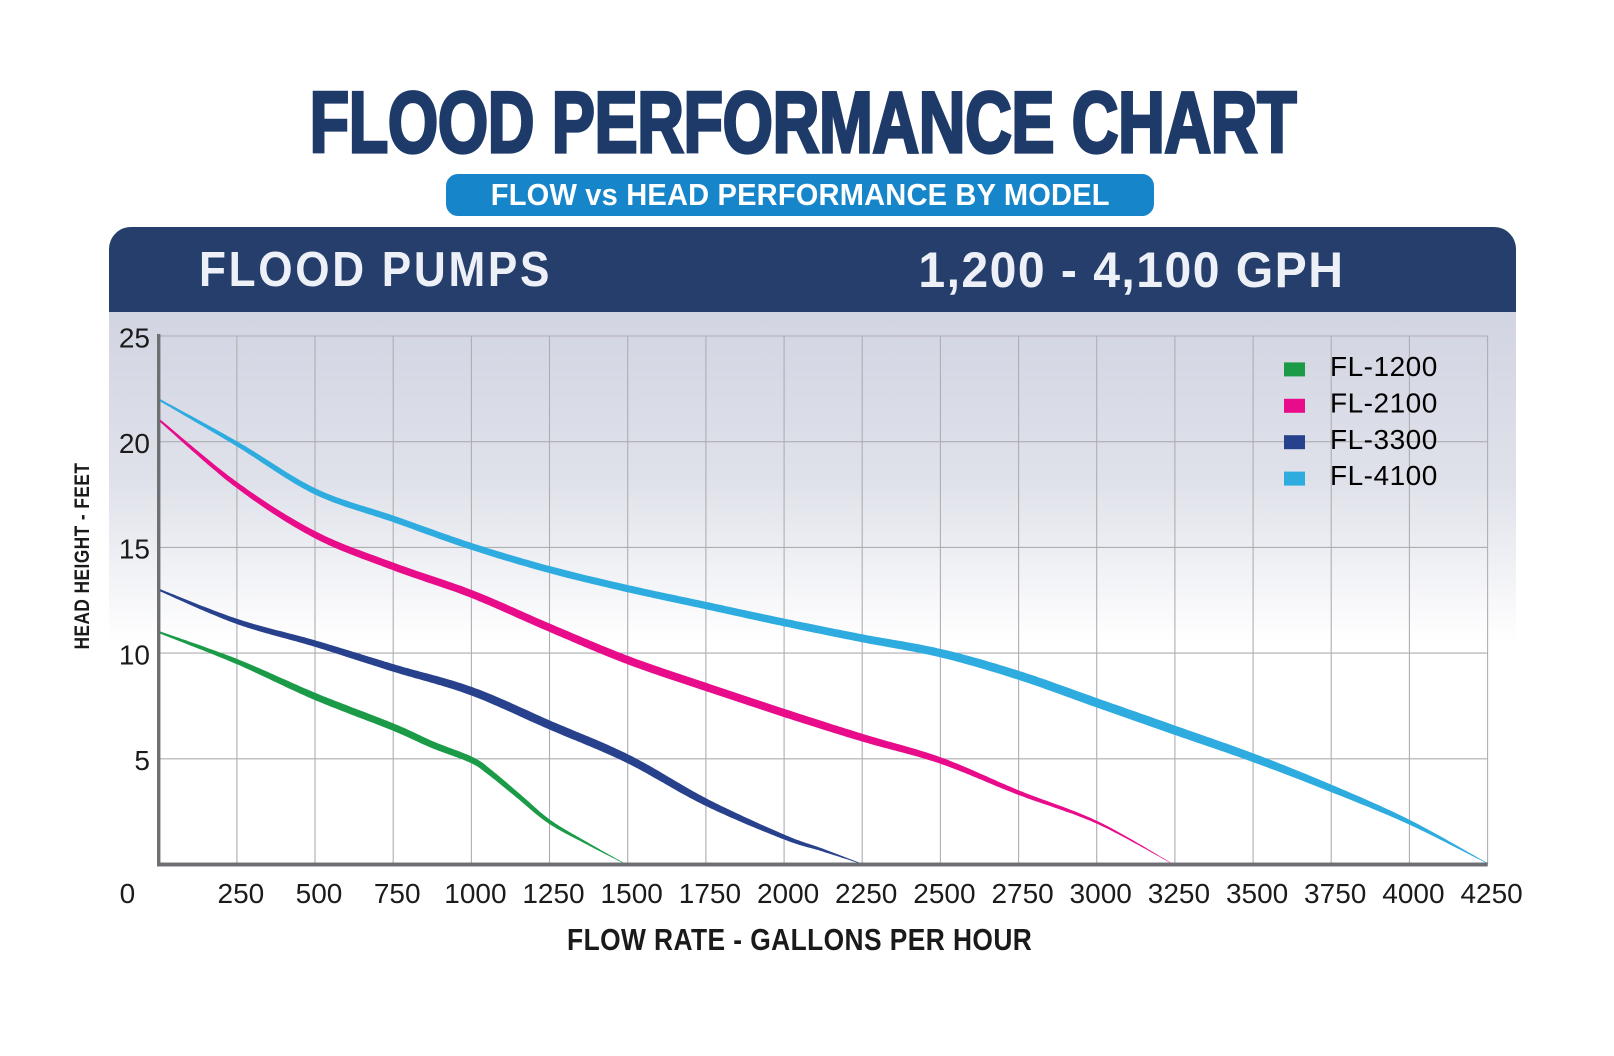 The width and height of the screenshot is (1614, 1056). I want to click on svg-text: 0, so click(128, 893).